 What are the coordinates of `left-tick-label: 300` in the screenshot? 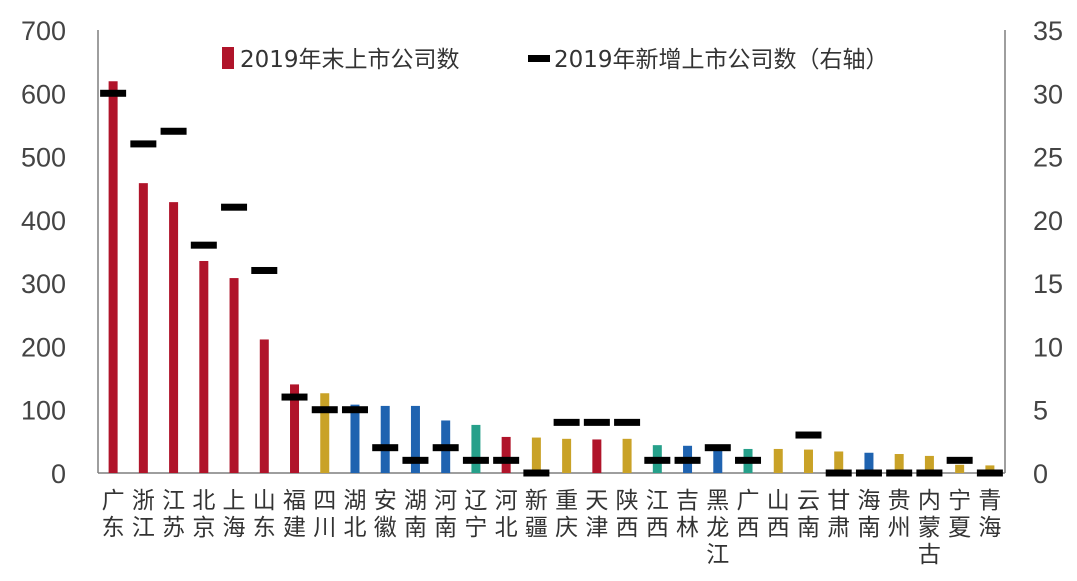 It's located at (43, 284).